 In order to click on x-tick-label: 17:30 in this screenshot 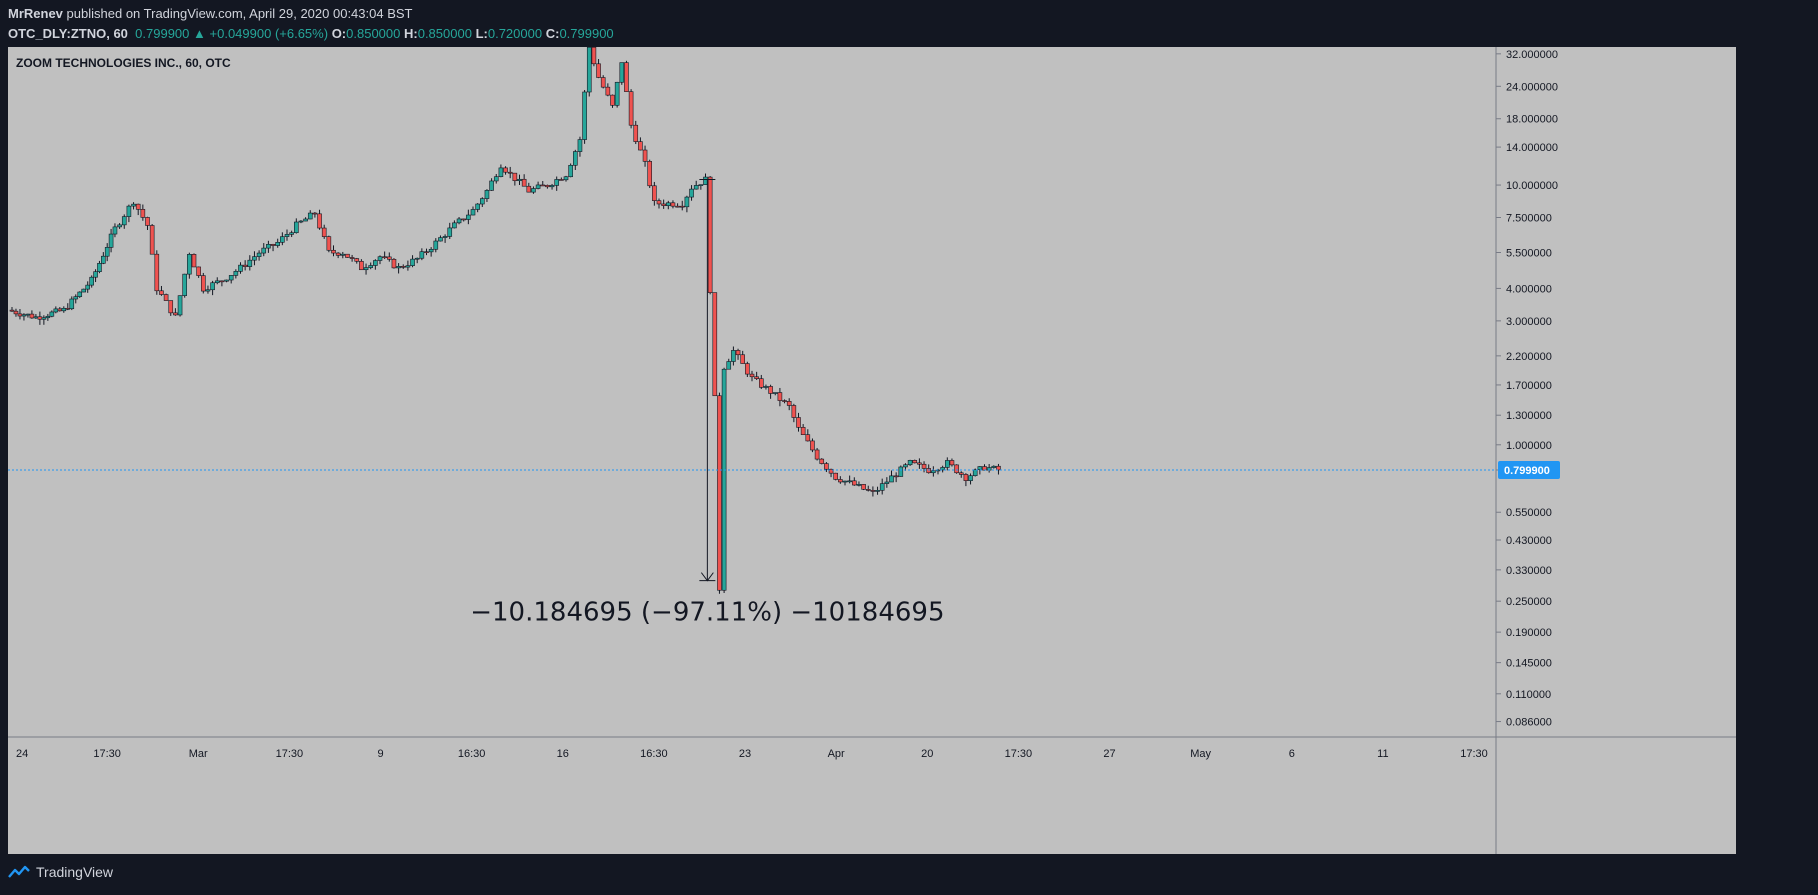, I will do `click(107, 754)`.